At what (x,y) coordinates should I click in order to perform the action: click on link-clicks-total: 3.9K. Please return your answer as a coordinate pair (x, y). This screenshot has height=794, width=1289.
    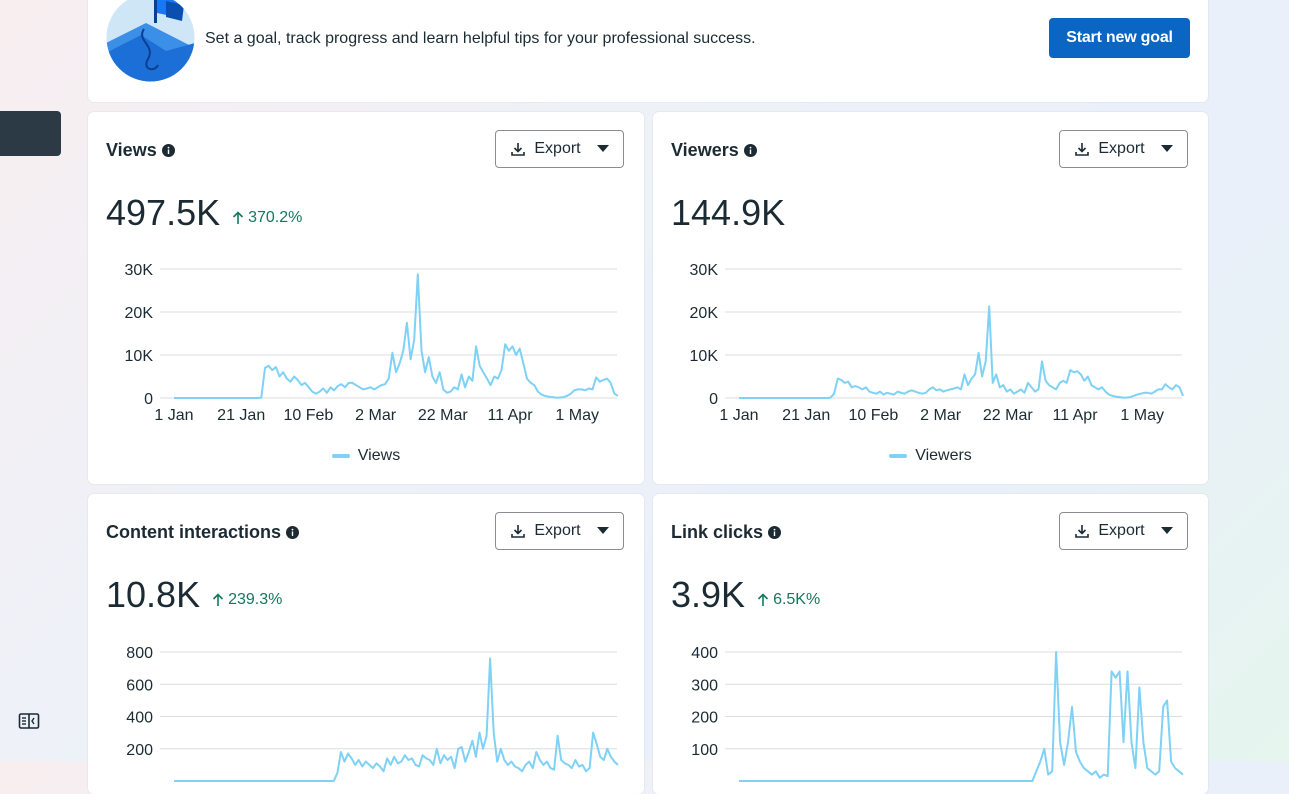
    Looking at the image, I should click on (708, 594).